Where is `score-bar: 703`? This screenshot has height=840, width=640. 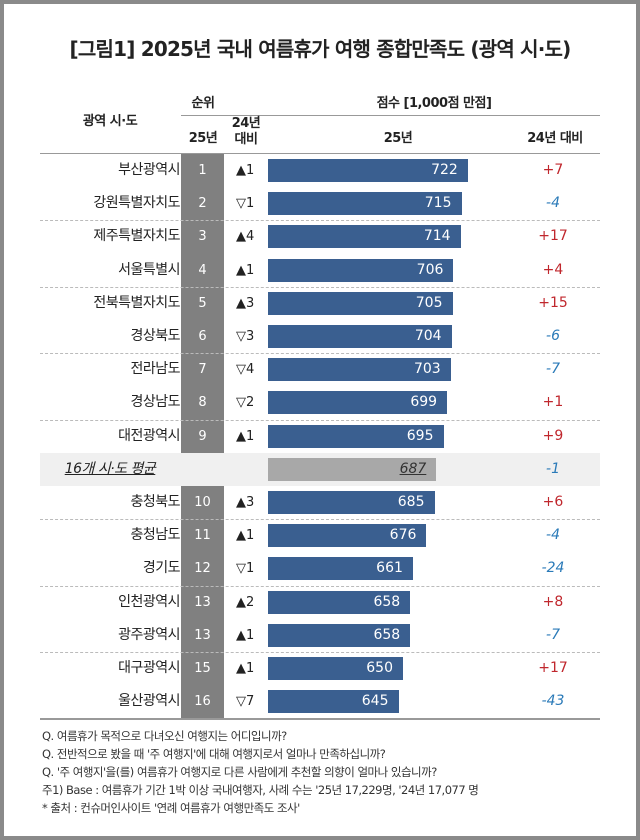
score-bar: 703 is located at coordinates (359, 370).